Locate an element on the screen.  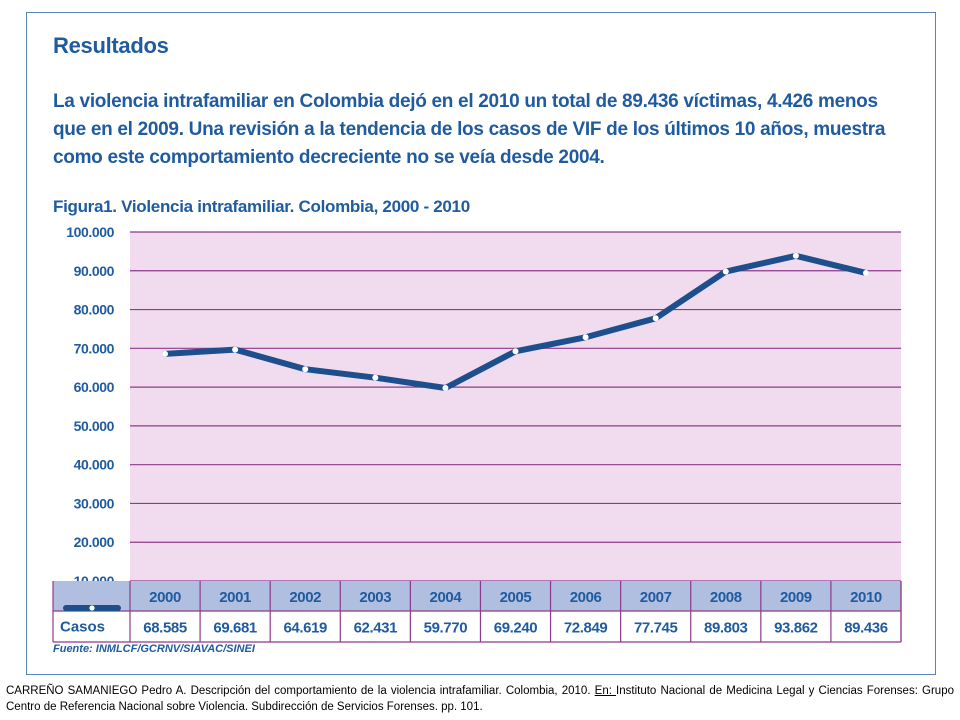
x-tick-label: 2000 is located at coordinates (165, 597).